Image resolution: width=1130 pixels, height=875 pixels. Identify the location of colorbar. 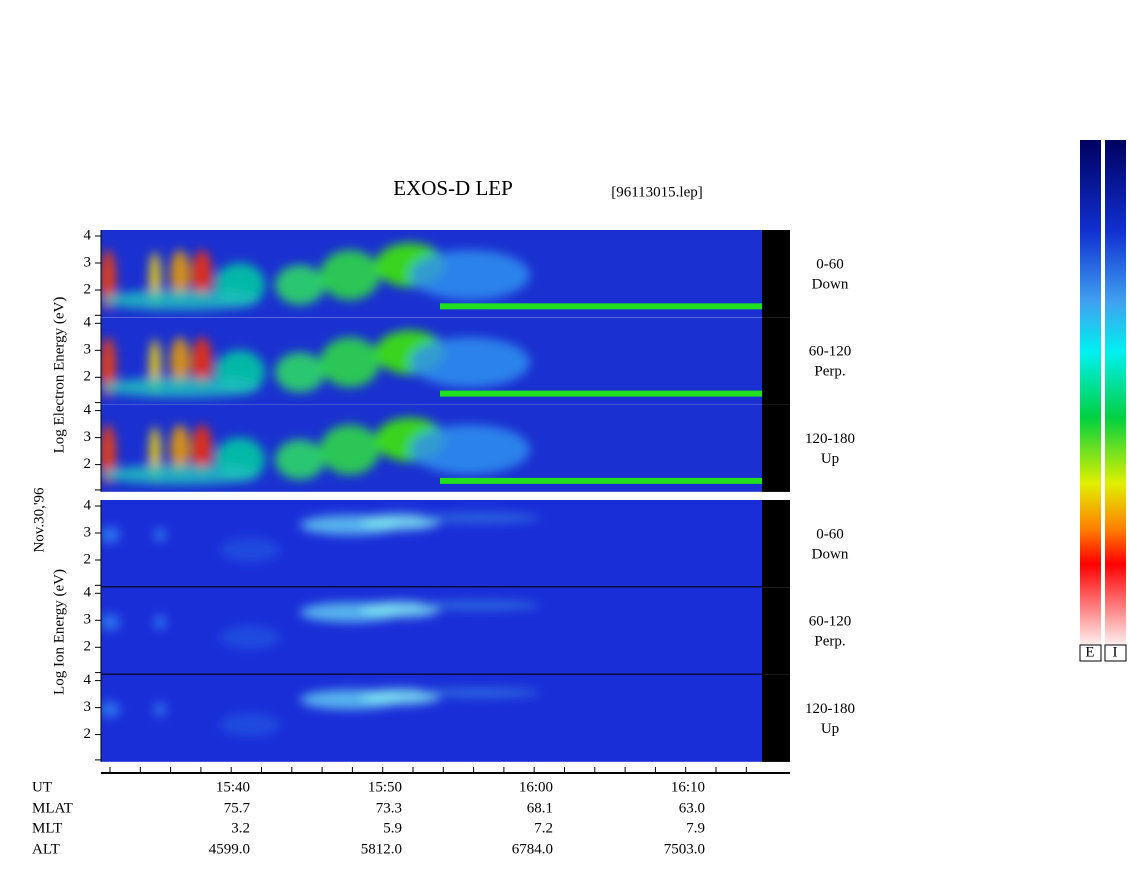
(1115, 392).